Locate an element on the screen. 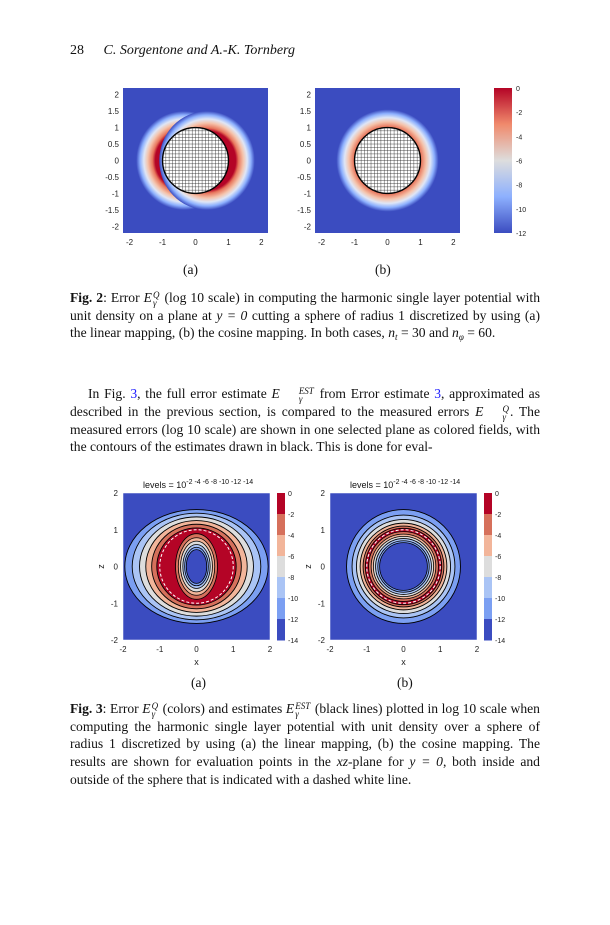  caption-text: : Error is located at coordinates (122, 708).